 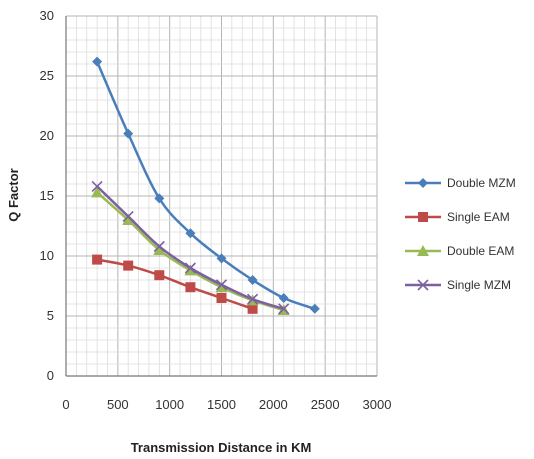 What do you see at coordinates (478, 217) in the screenshot?
I see `legend-label: Single EAM` at bounding box center [478, 217].